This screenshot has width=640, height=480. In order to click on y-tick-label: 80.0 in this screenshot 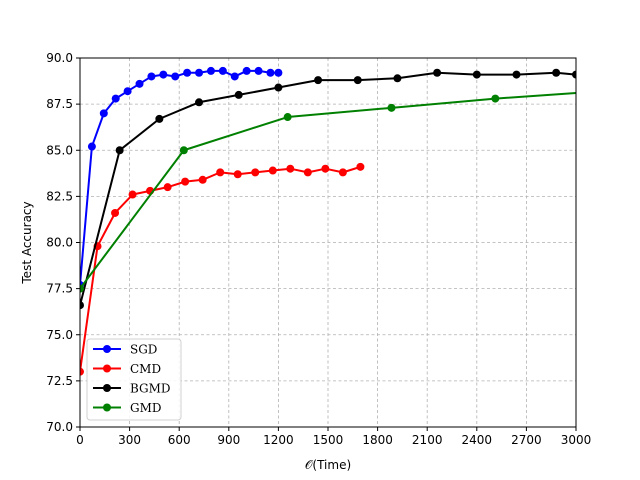, I will do `click(59, 243)`.